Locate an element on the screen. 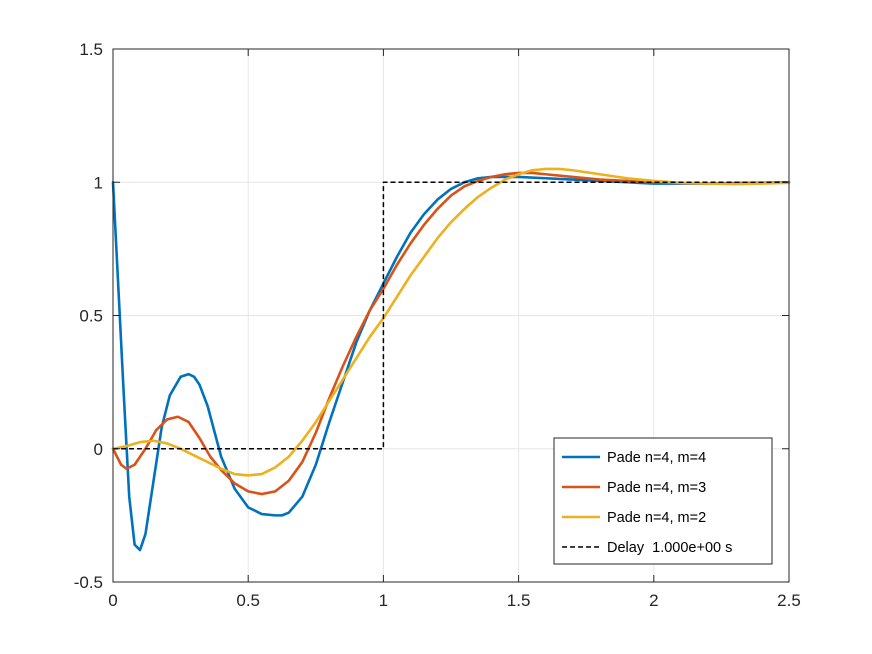  legend-label-2: Pade n=4, m=3 is located at coordinates (656, 488).